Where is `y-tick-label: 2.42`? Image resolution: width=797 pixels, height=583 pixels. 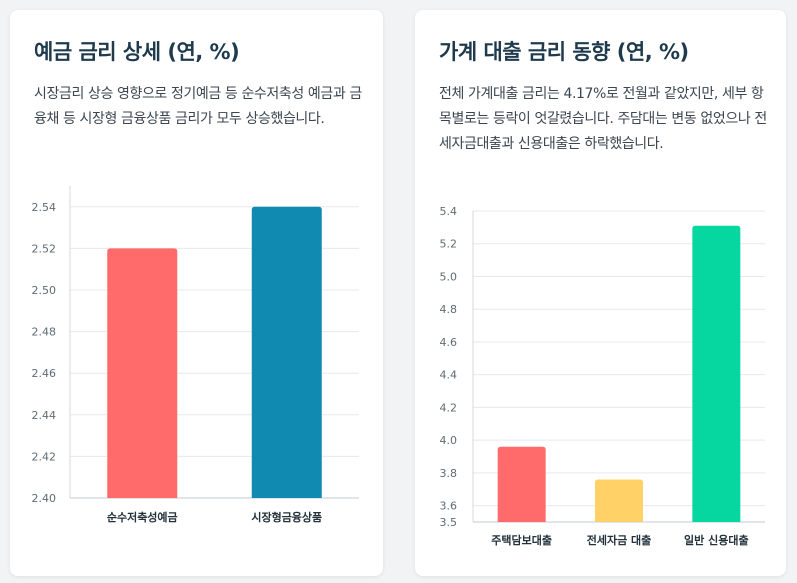
y-tick-label: 2.42 is located at coordinates (44, 456).